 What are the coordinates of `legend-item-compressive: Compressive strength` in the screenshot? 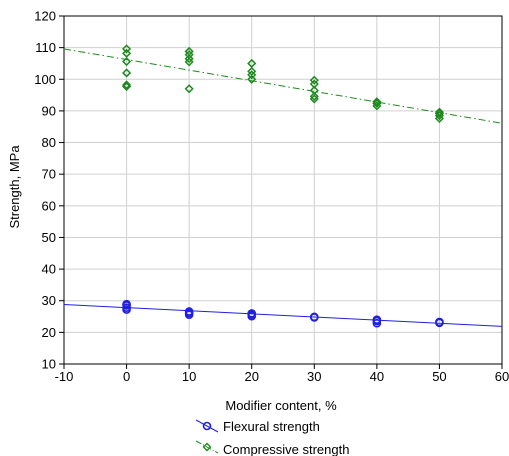 It's located at (272, 448).